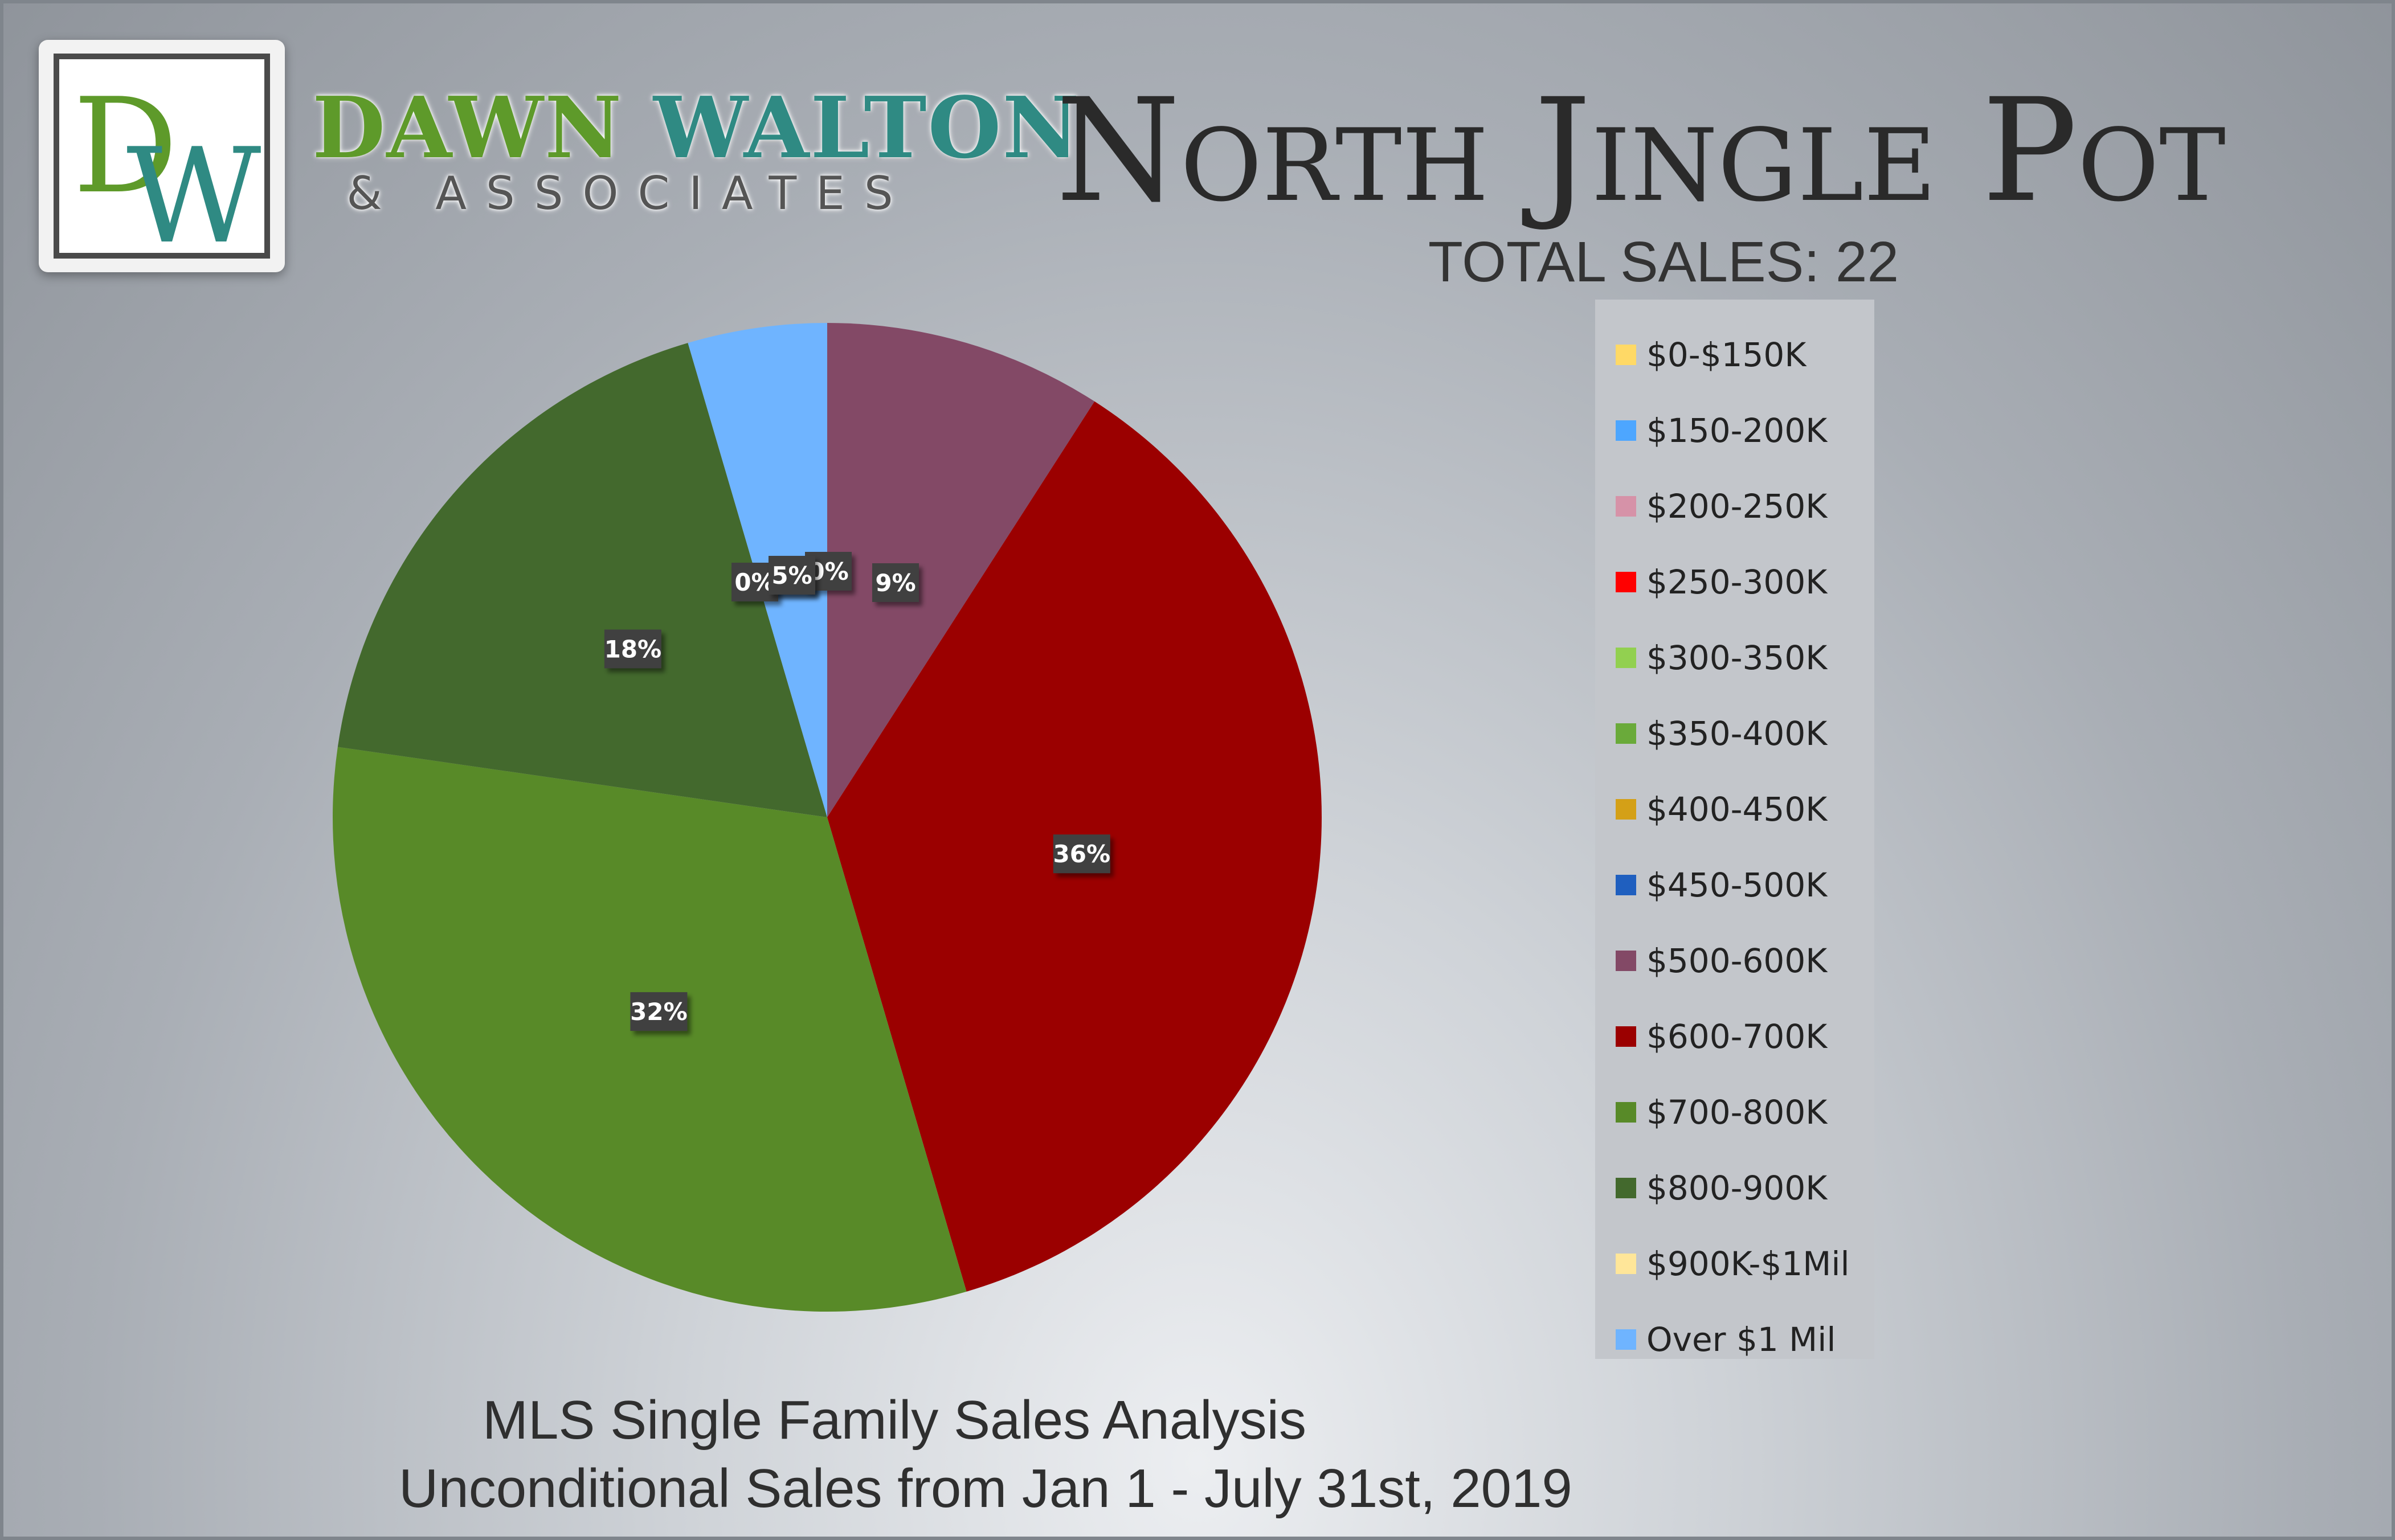 The image size is (2395, 1540). What do you see at coordinates (193, 187) in the screenshot?
I see `monogram-w: W` at bounding box center [193, 187].